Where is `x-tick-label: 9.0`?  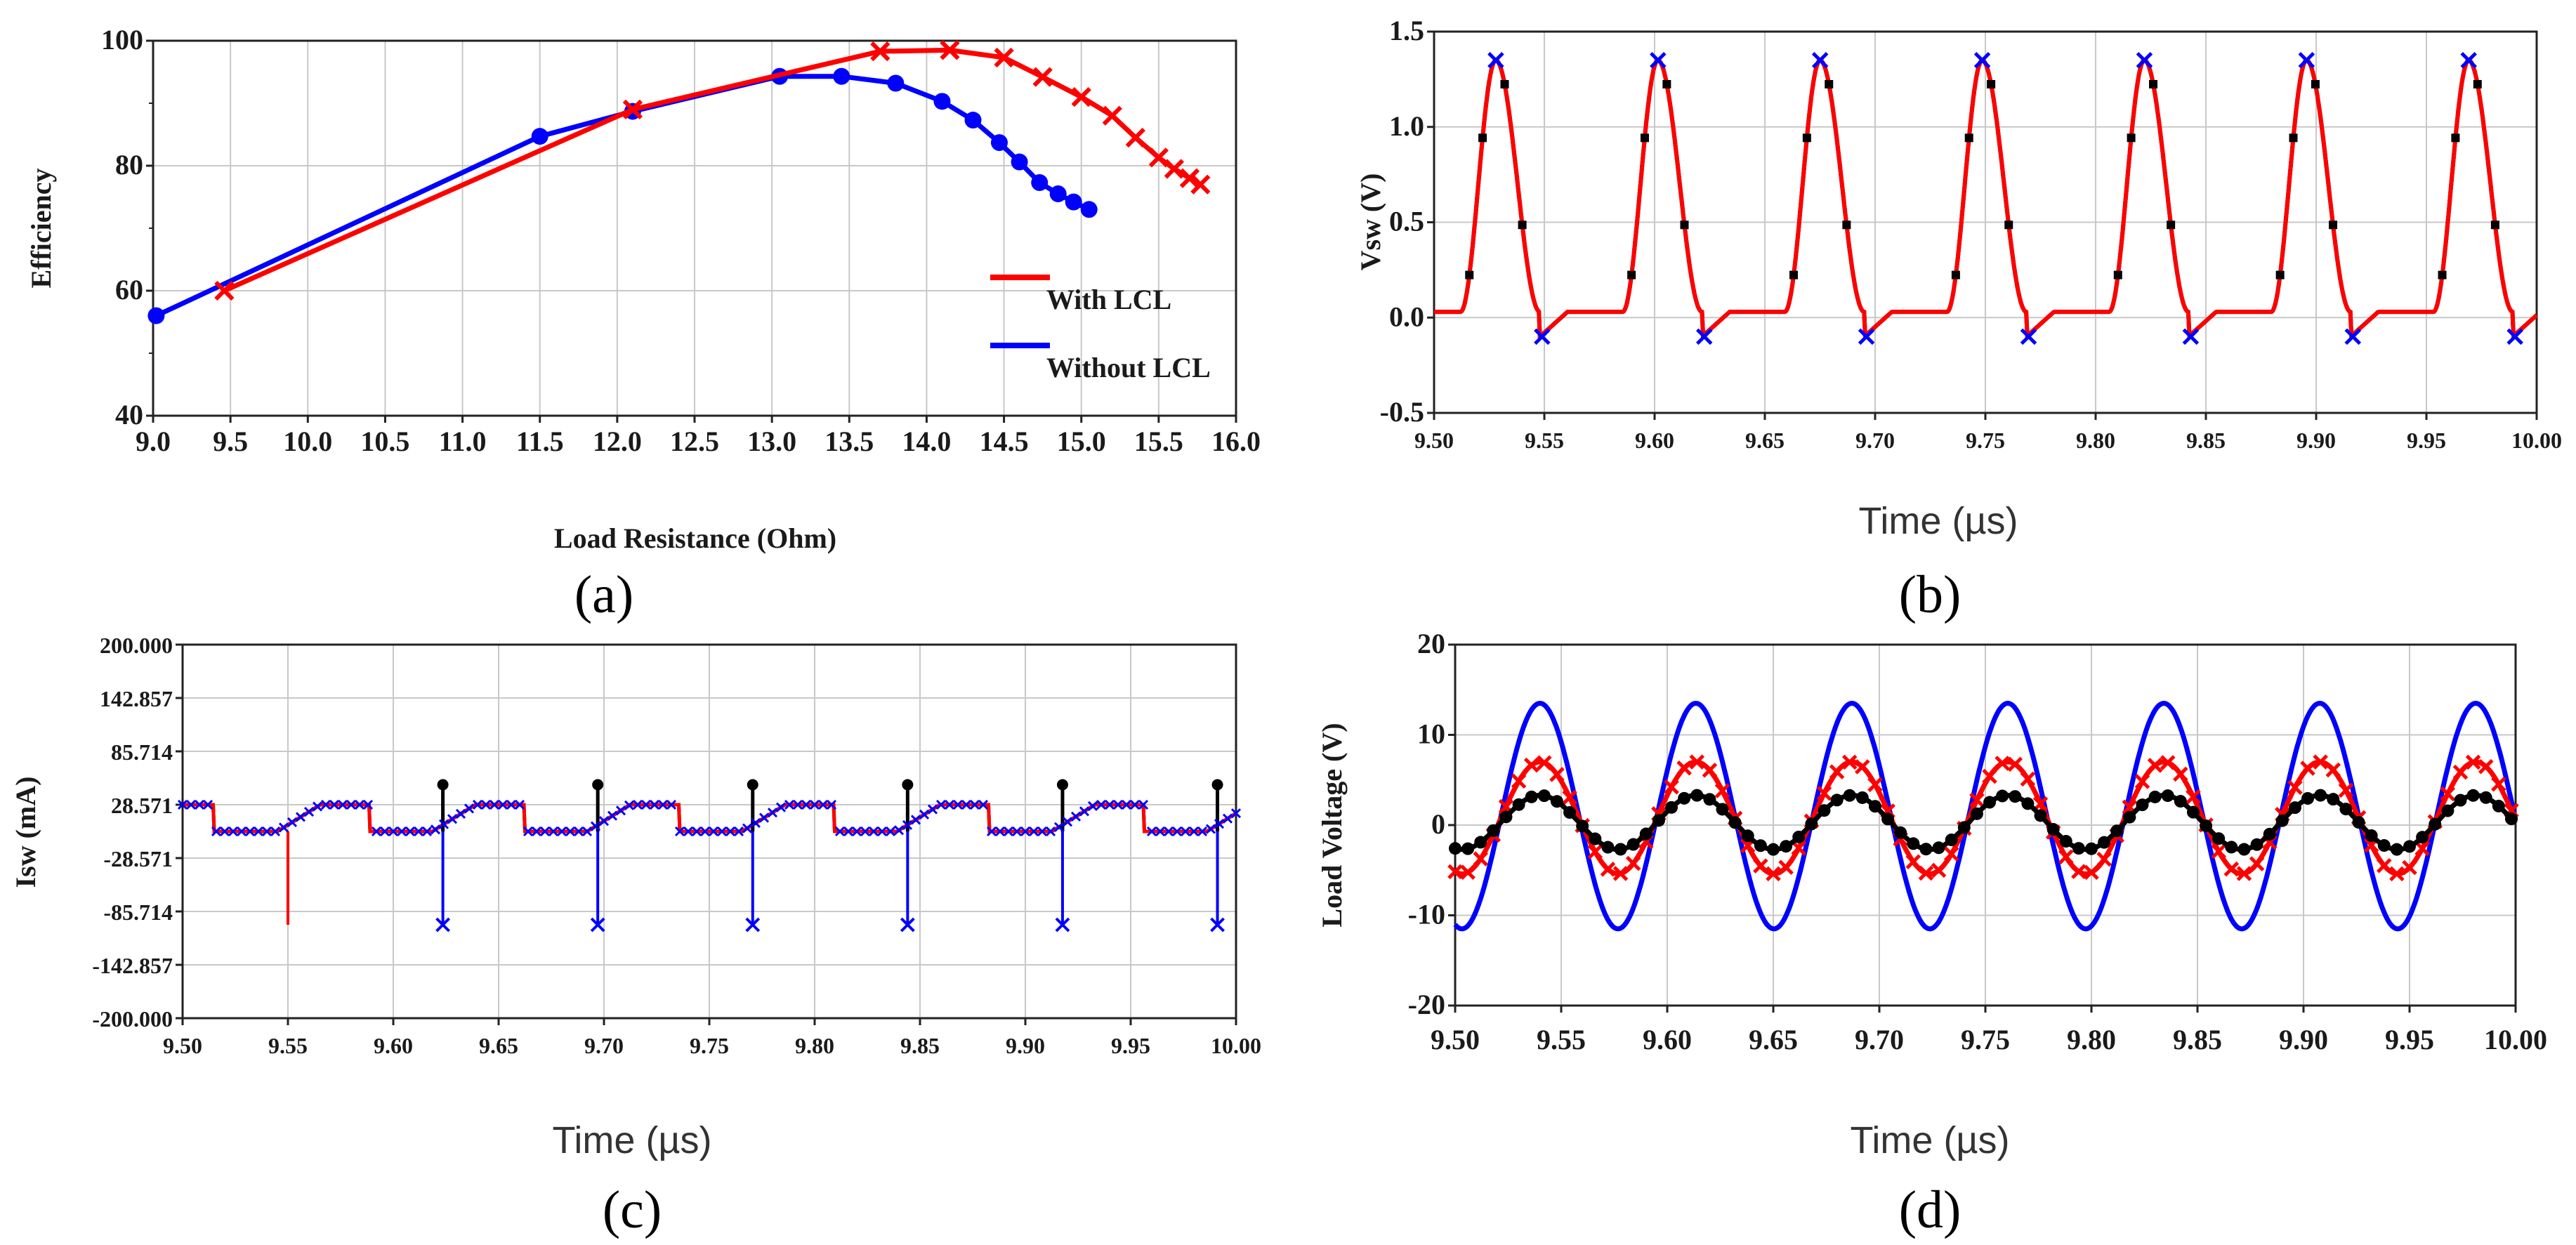 x-tick-label: 9.0 is located at coordinates (153, 441).